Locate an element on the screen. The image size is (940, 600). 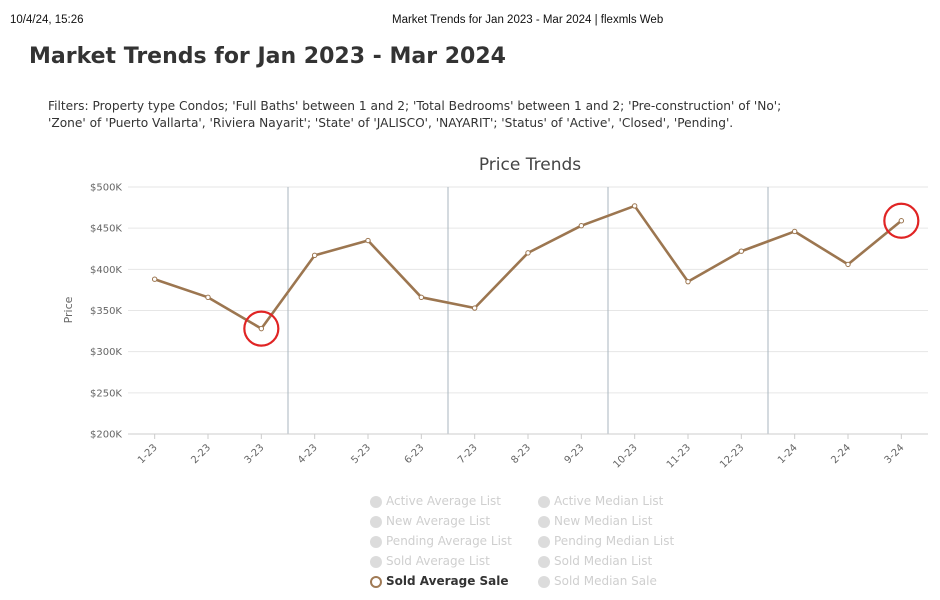
x-tick-label: 6-23 is located at coordinates (415, 454).